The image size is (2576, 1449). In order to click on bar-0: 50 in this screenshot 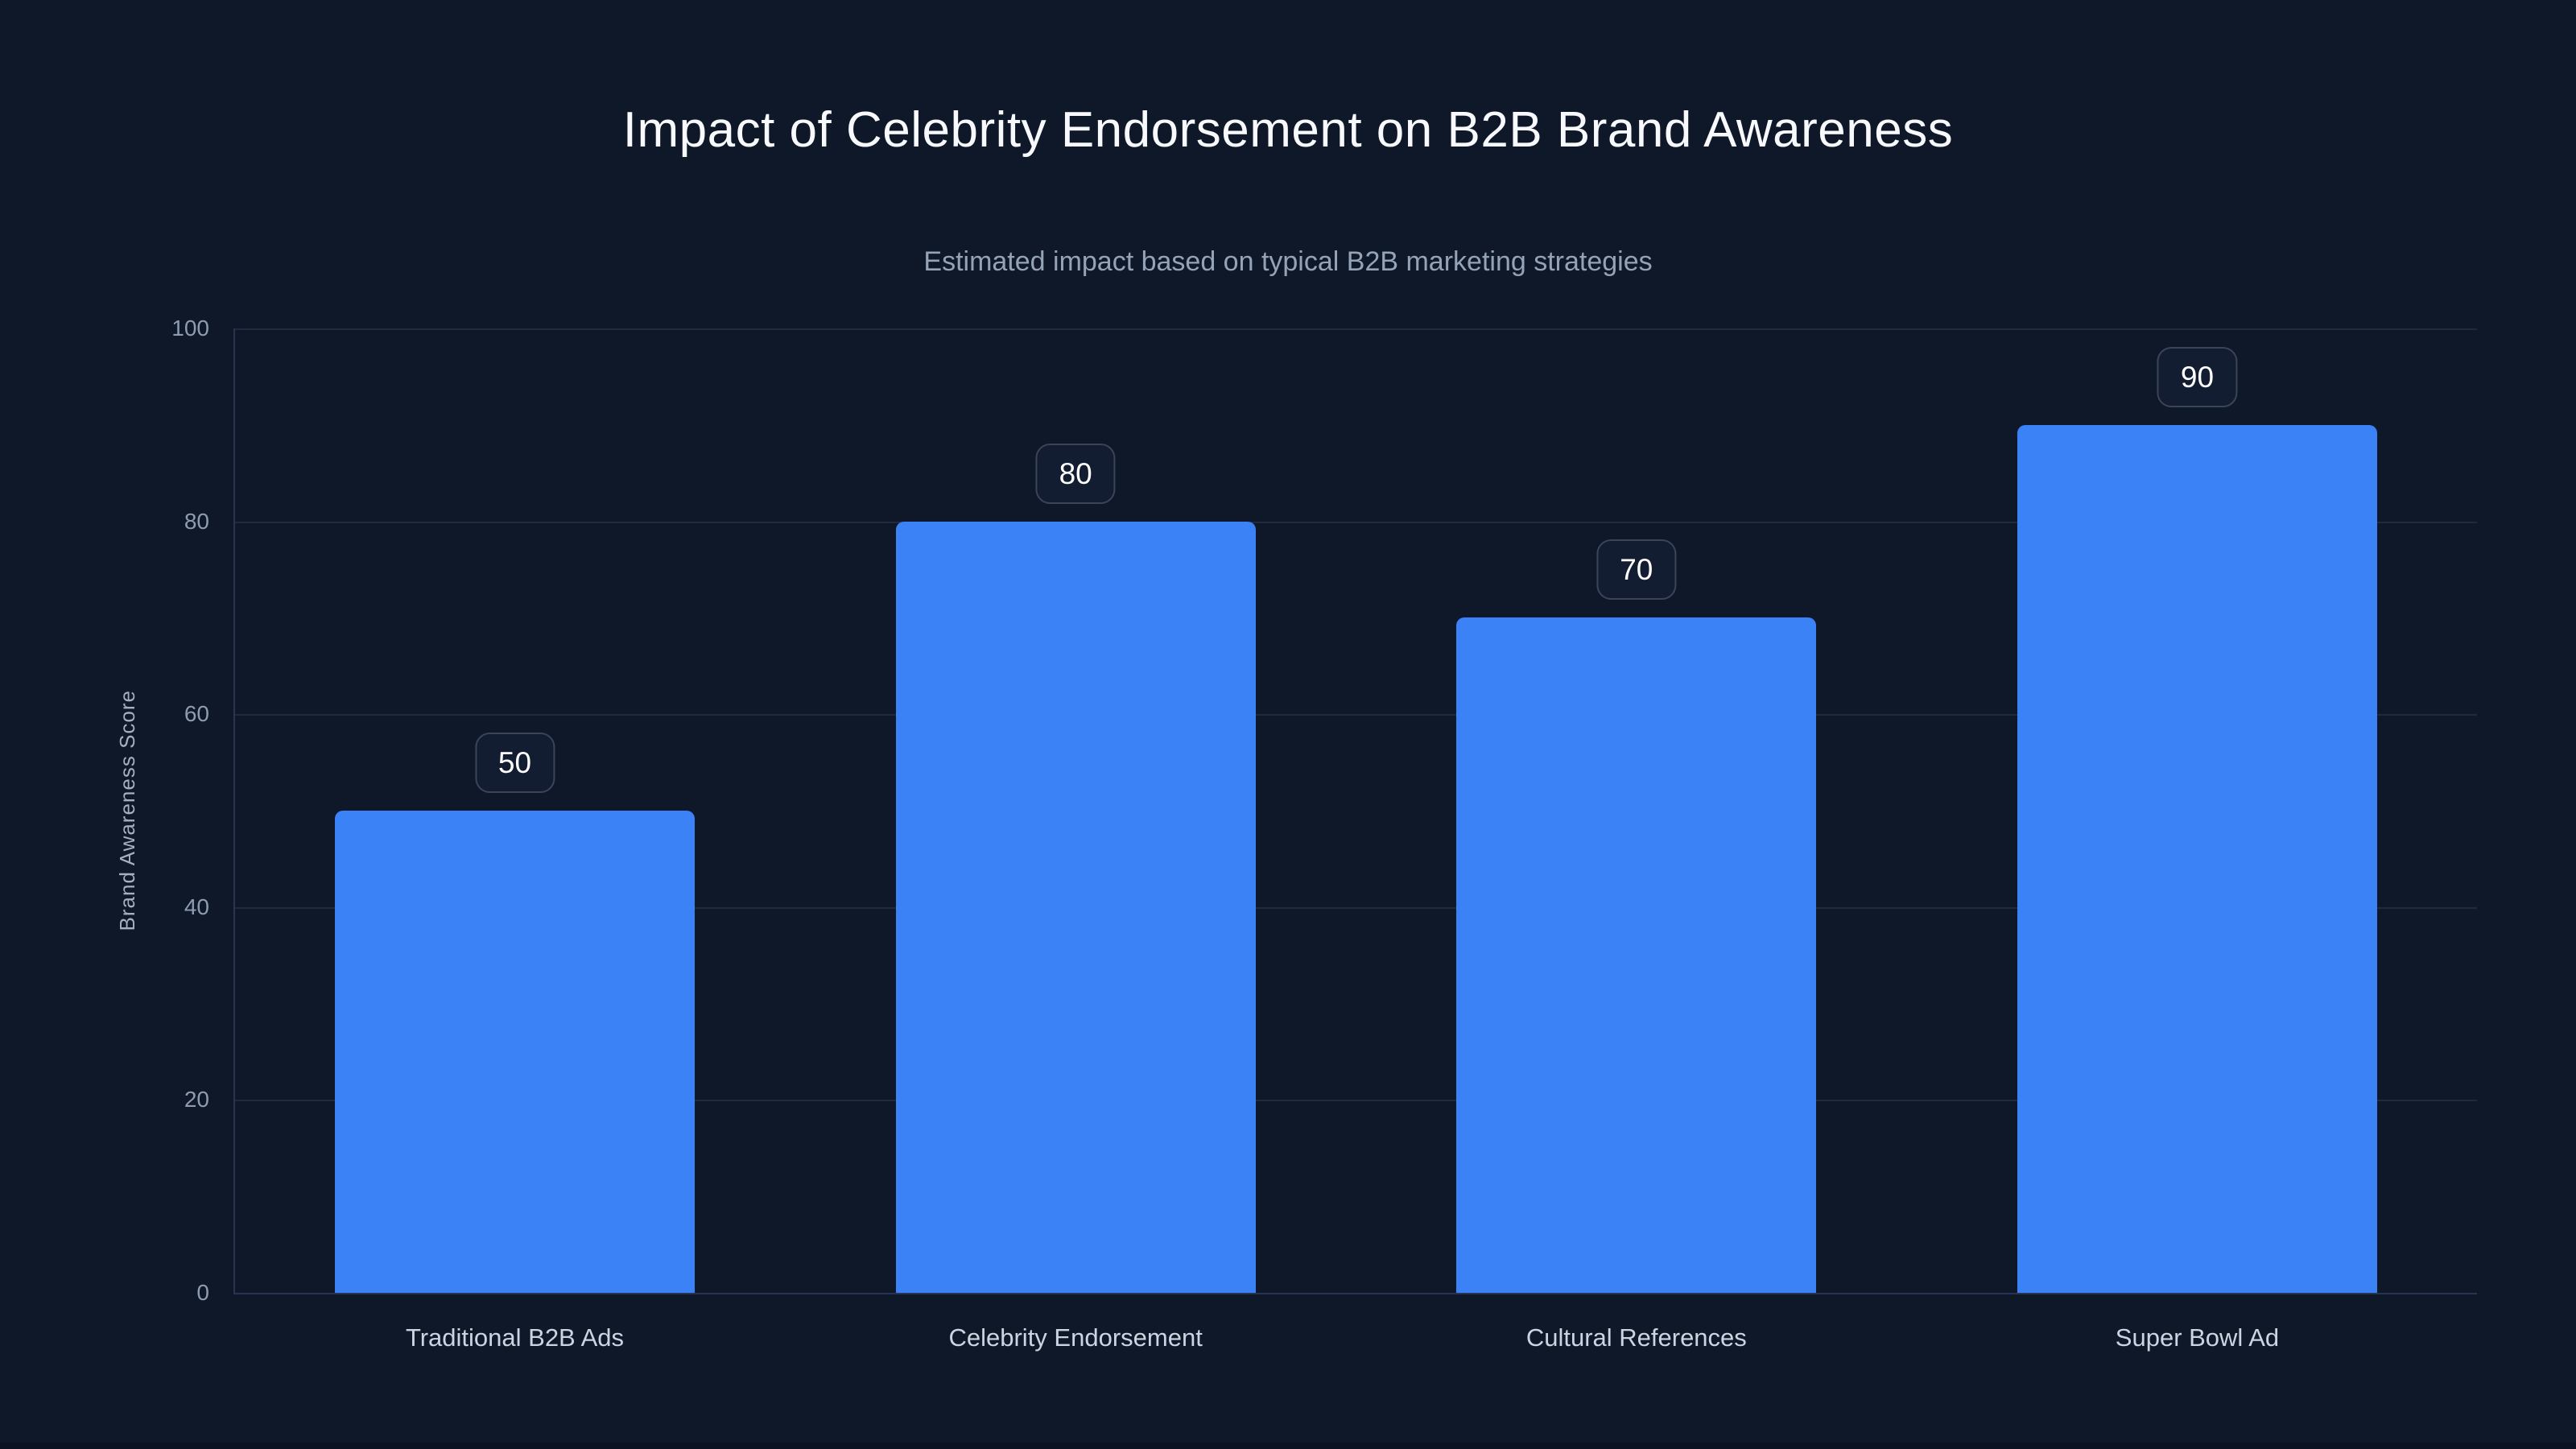, I will do `click(515, 1013)`.